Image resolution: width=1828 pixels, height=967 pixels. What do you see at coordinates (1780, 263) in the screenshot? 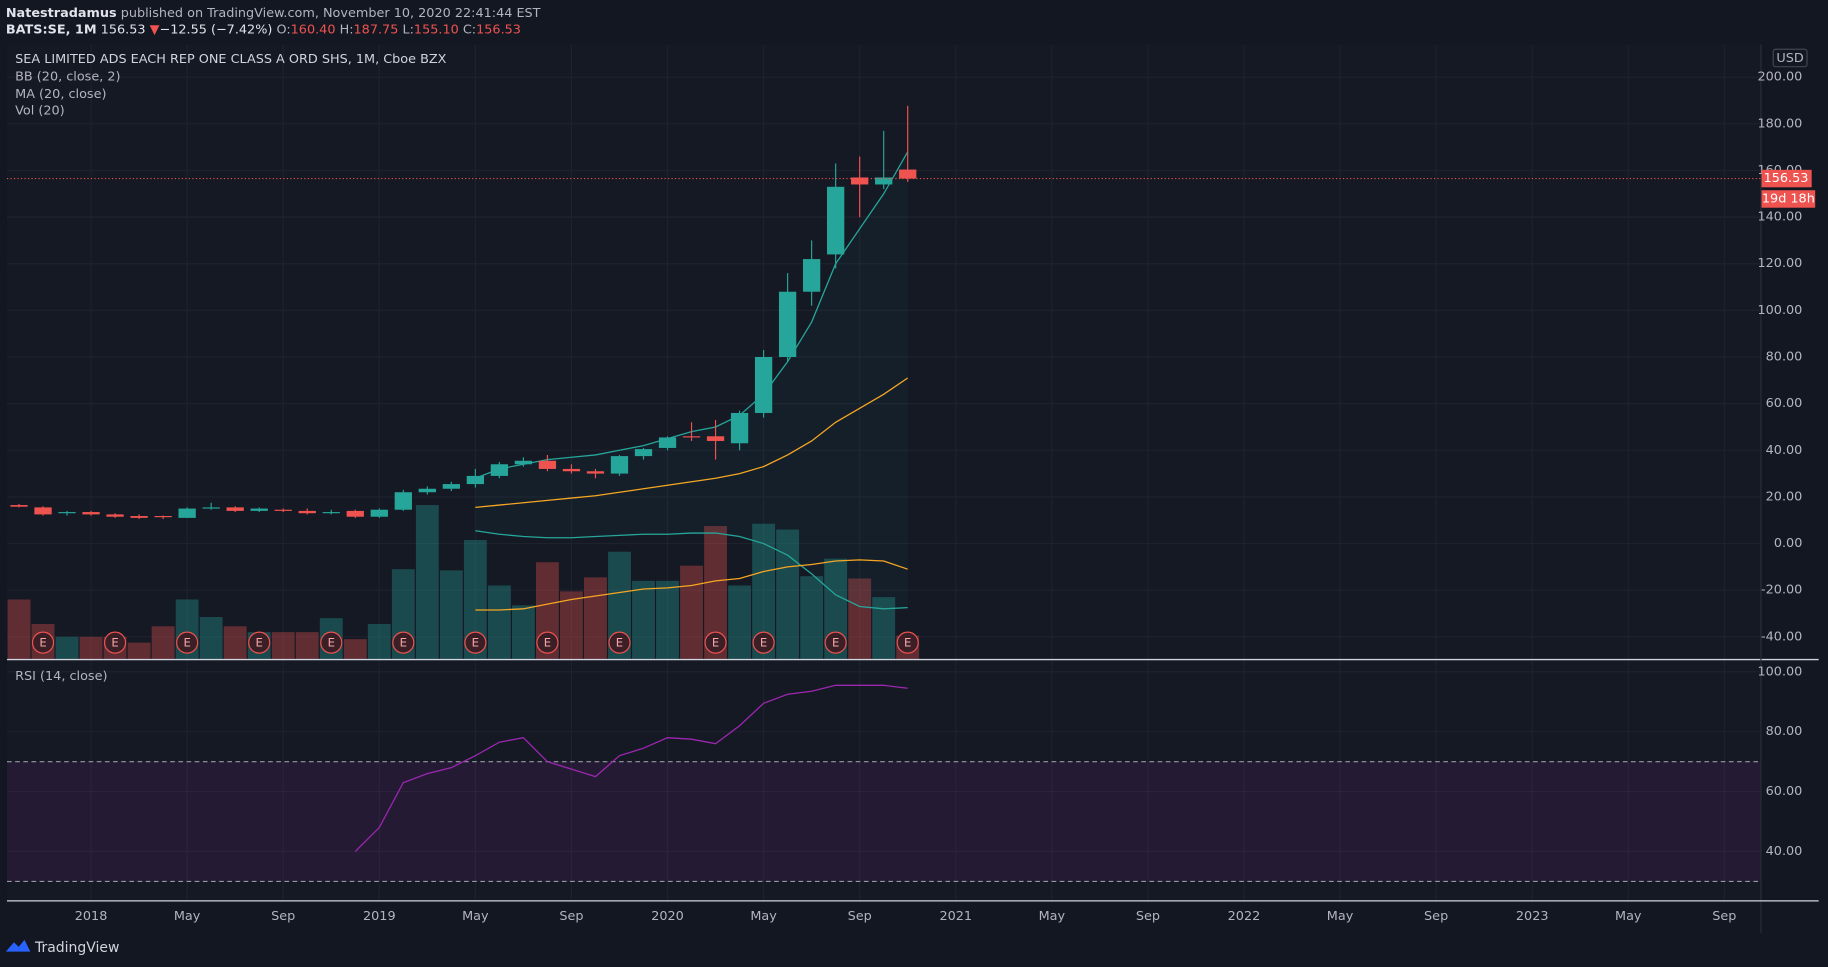
I see `y-tick-label: 120.00` at bounding box center [1780, 263].